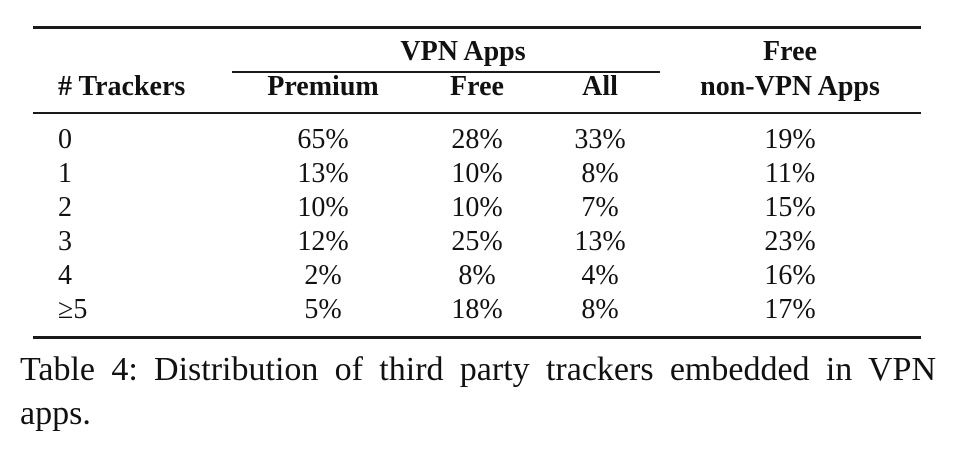 The width and height of the screenshot is (962, 464). What do you see at coordinates (790, 309) in the screenshot?
I see `cell-nonvpn: 17%` at bounding box center [790, 309].